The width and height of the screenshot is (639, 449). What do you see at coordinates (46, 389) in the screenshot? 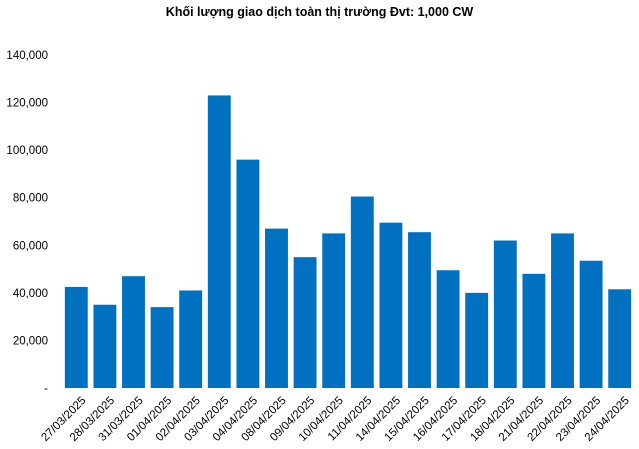
I see `y-tick-label: -` at bounding box center [46, 389].